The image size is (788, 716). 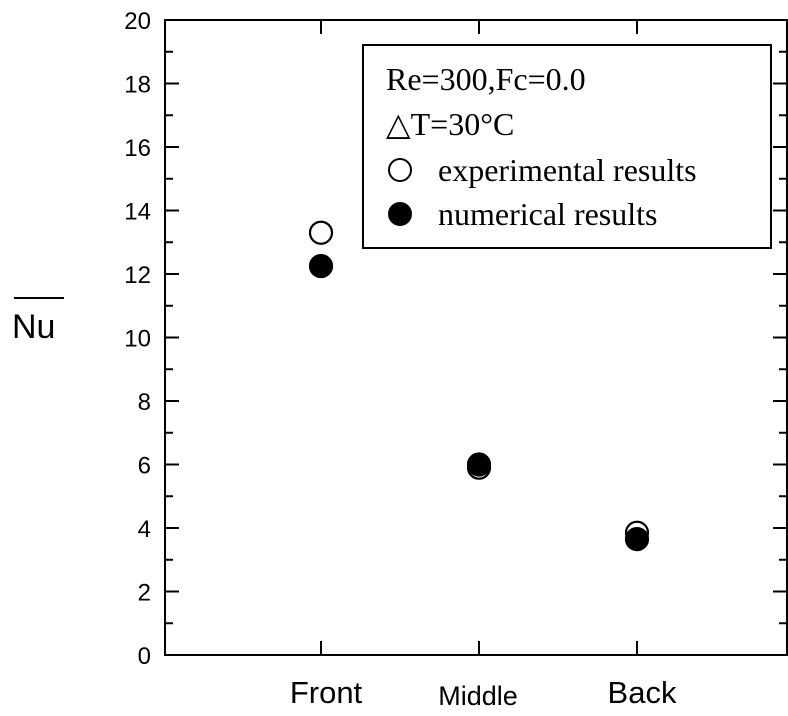 What do you see at coordinates (144, 529) in the screenshot?
I see `y-tick-label: 4` at bounding box center [144, 529].